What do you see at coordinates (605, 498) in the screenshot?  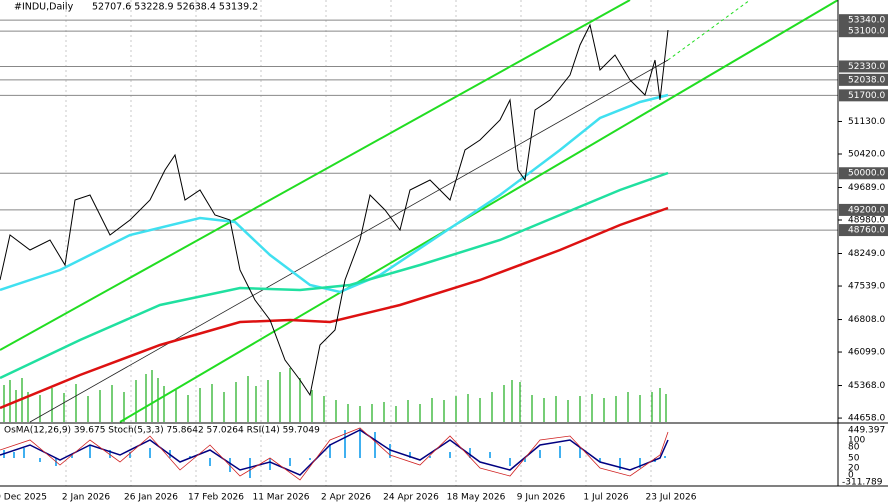 I see `date-label: 1 Jul 2026` at bounding box center [605, 498].